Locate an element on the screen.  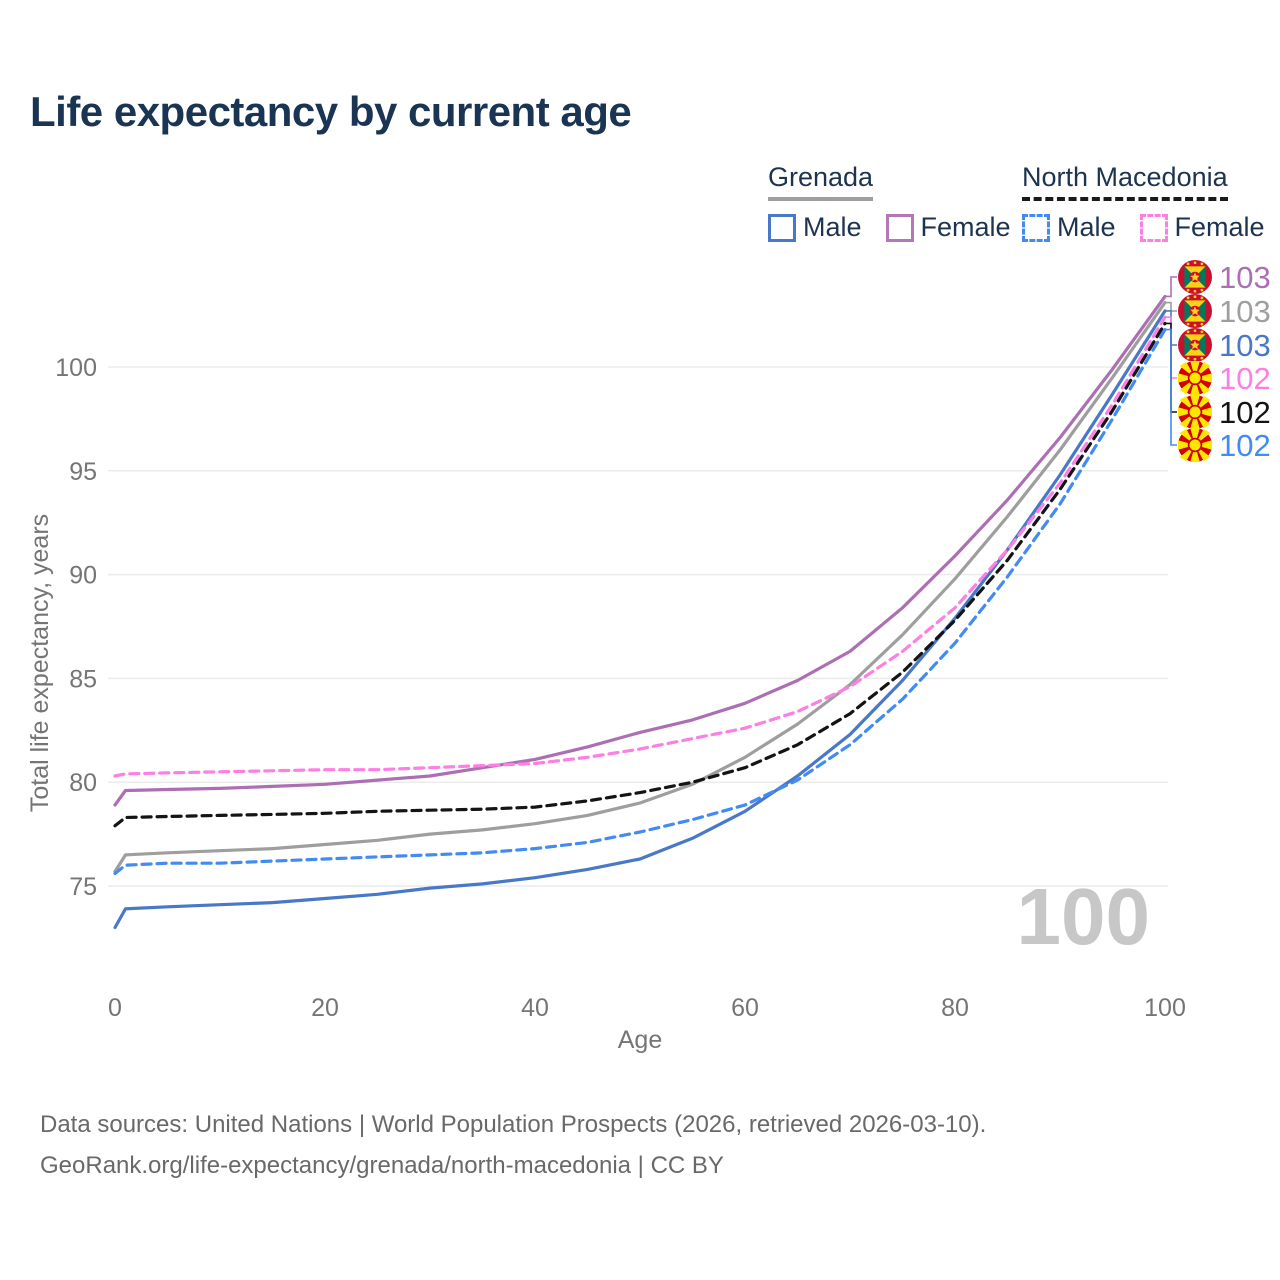
legend-group-north-macedonia: North Macedonia Male Female is located at coordinates (1151, 202).